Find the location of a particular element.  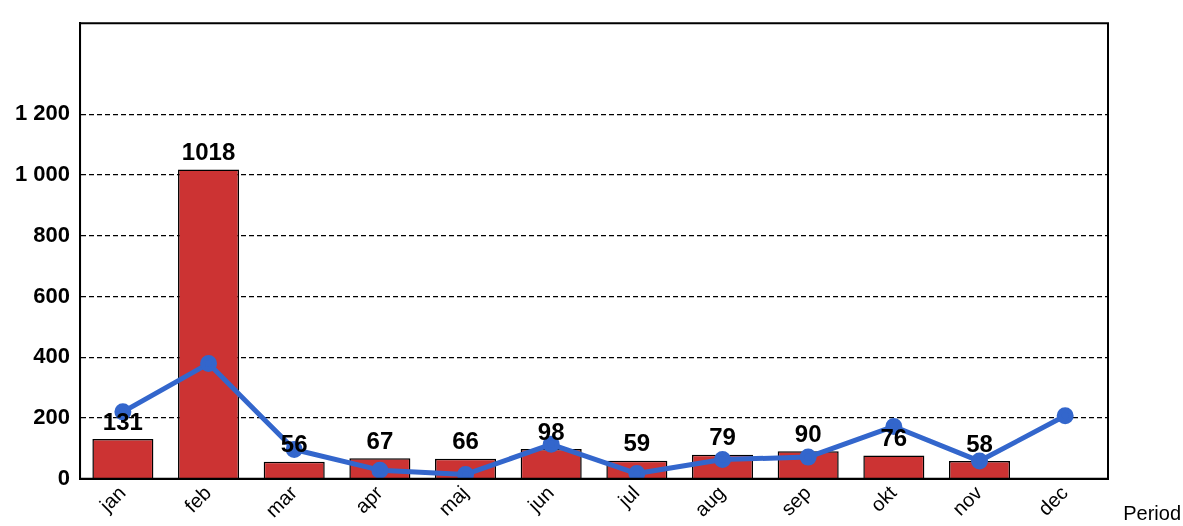

x-axis-title: Period is located at coordinates (1152, 512).